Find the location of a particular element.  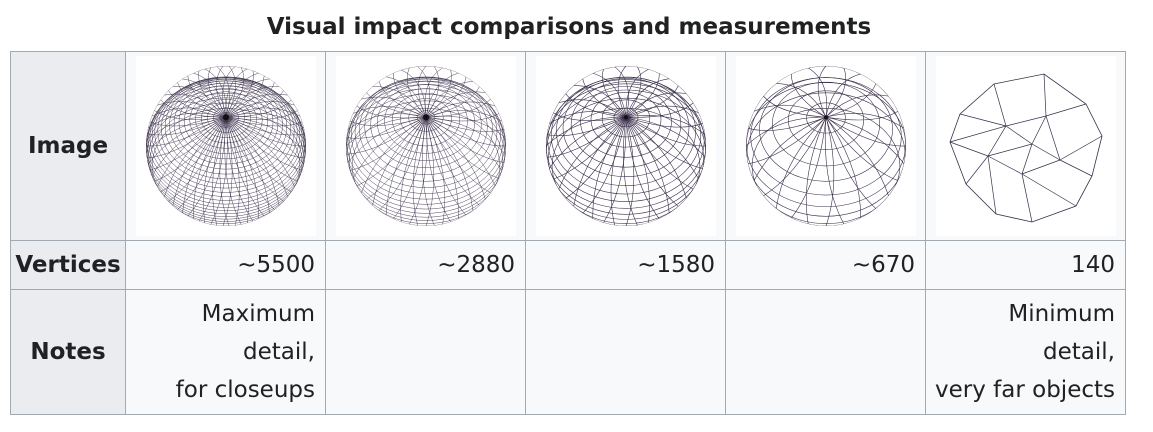

mesh-outline is located at coordinates (1026, 148).